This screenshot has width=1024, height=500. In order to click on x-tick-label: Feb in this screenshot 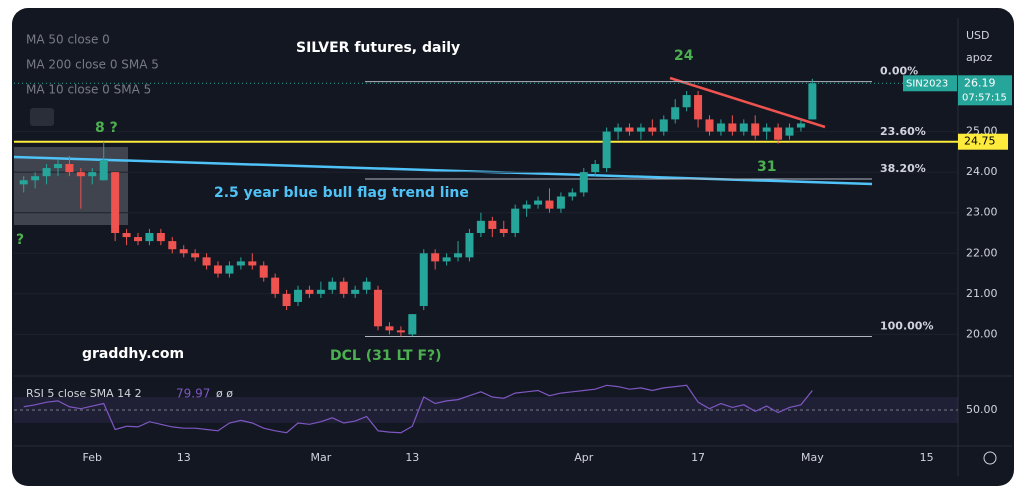, I will do `click(92, 457)`.